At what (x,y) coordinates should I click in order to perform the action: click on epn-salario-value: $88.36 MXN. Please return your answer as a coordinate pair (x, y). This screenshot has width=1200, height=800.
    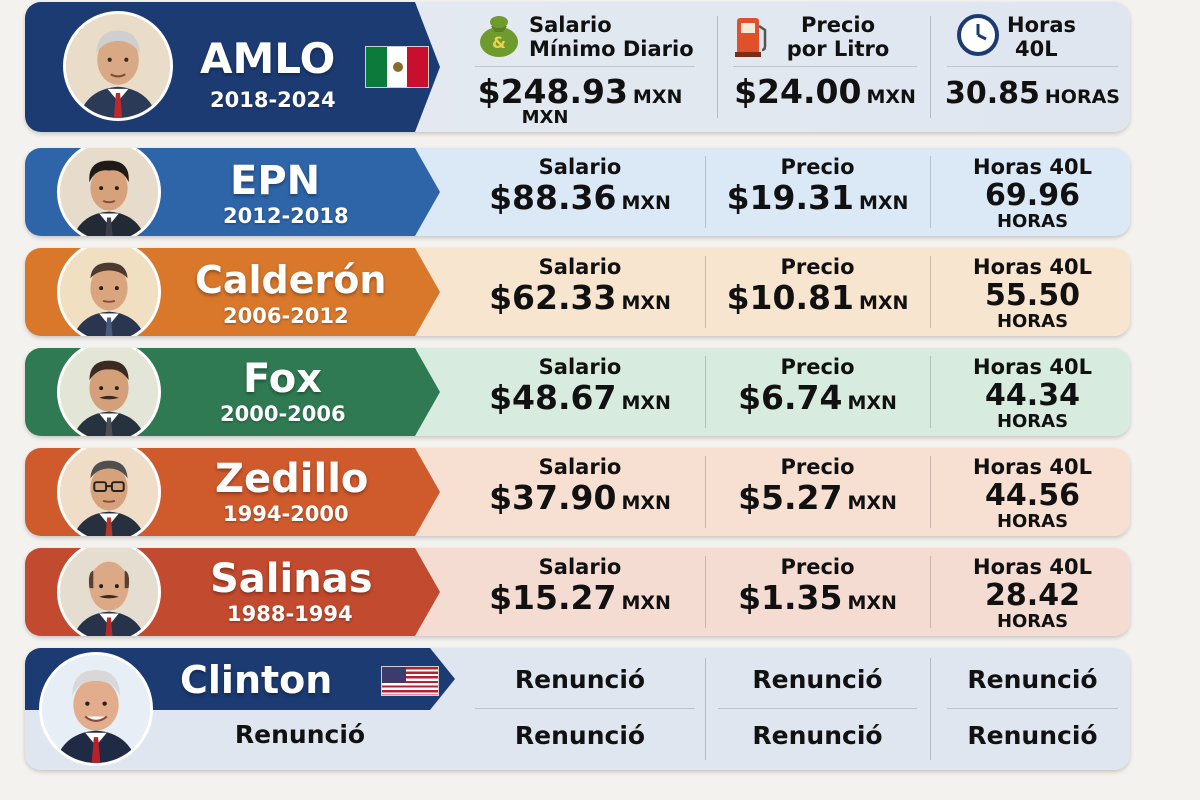
    Looking at the image, I should click on (580, 197).